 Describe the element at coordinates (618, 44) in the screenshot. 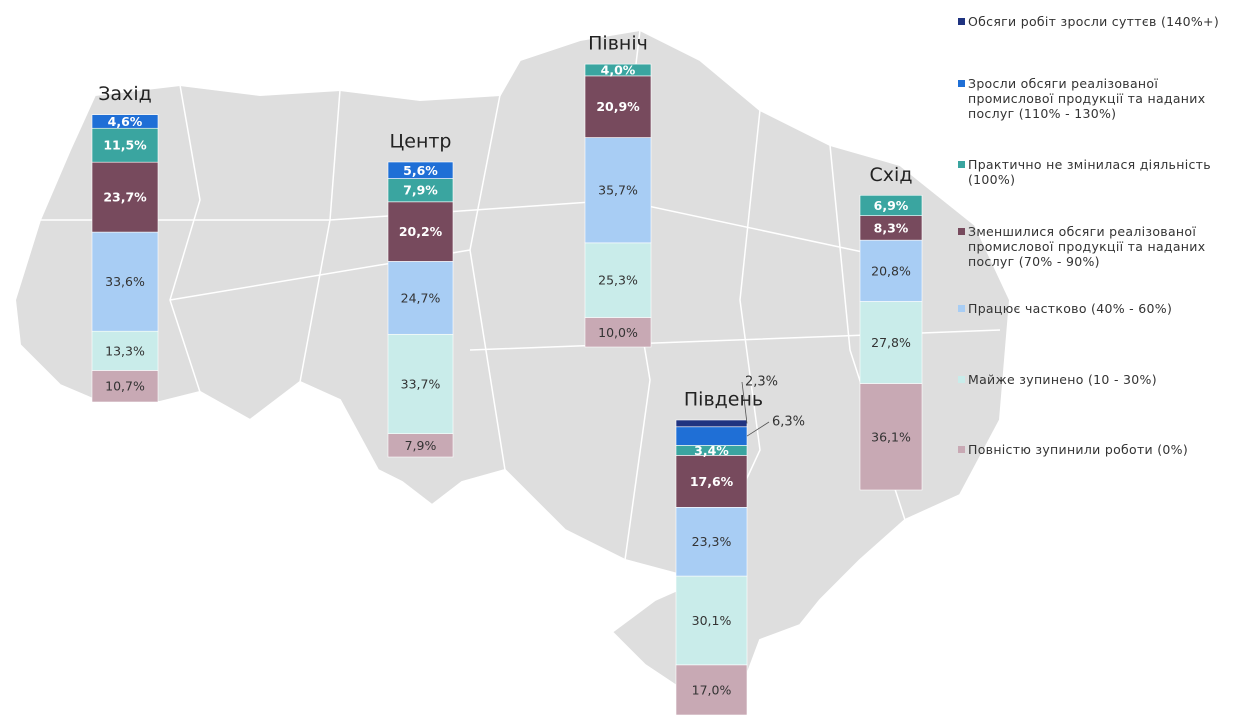

I see `region-label: Північ` at that location.